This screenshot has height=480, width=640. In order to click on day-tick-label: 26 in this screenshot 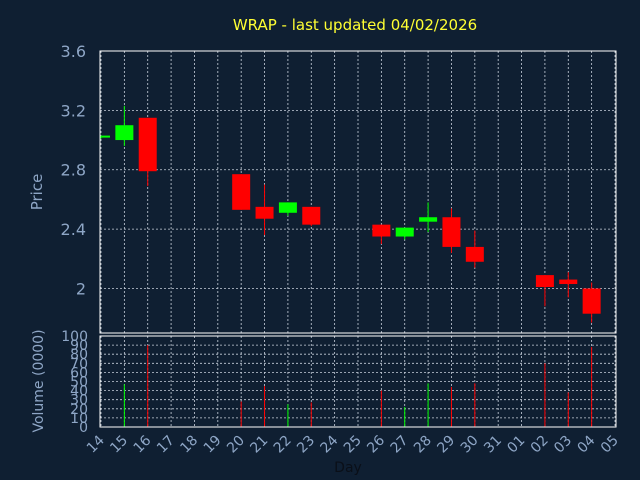, I will do `click(376, 444)`.